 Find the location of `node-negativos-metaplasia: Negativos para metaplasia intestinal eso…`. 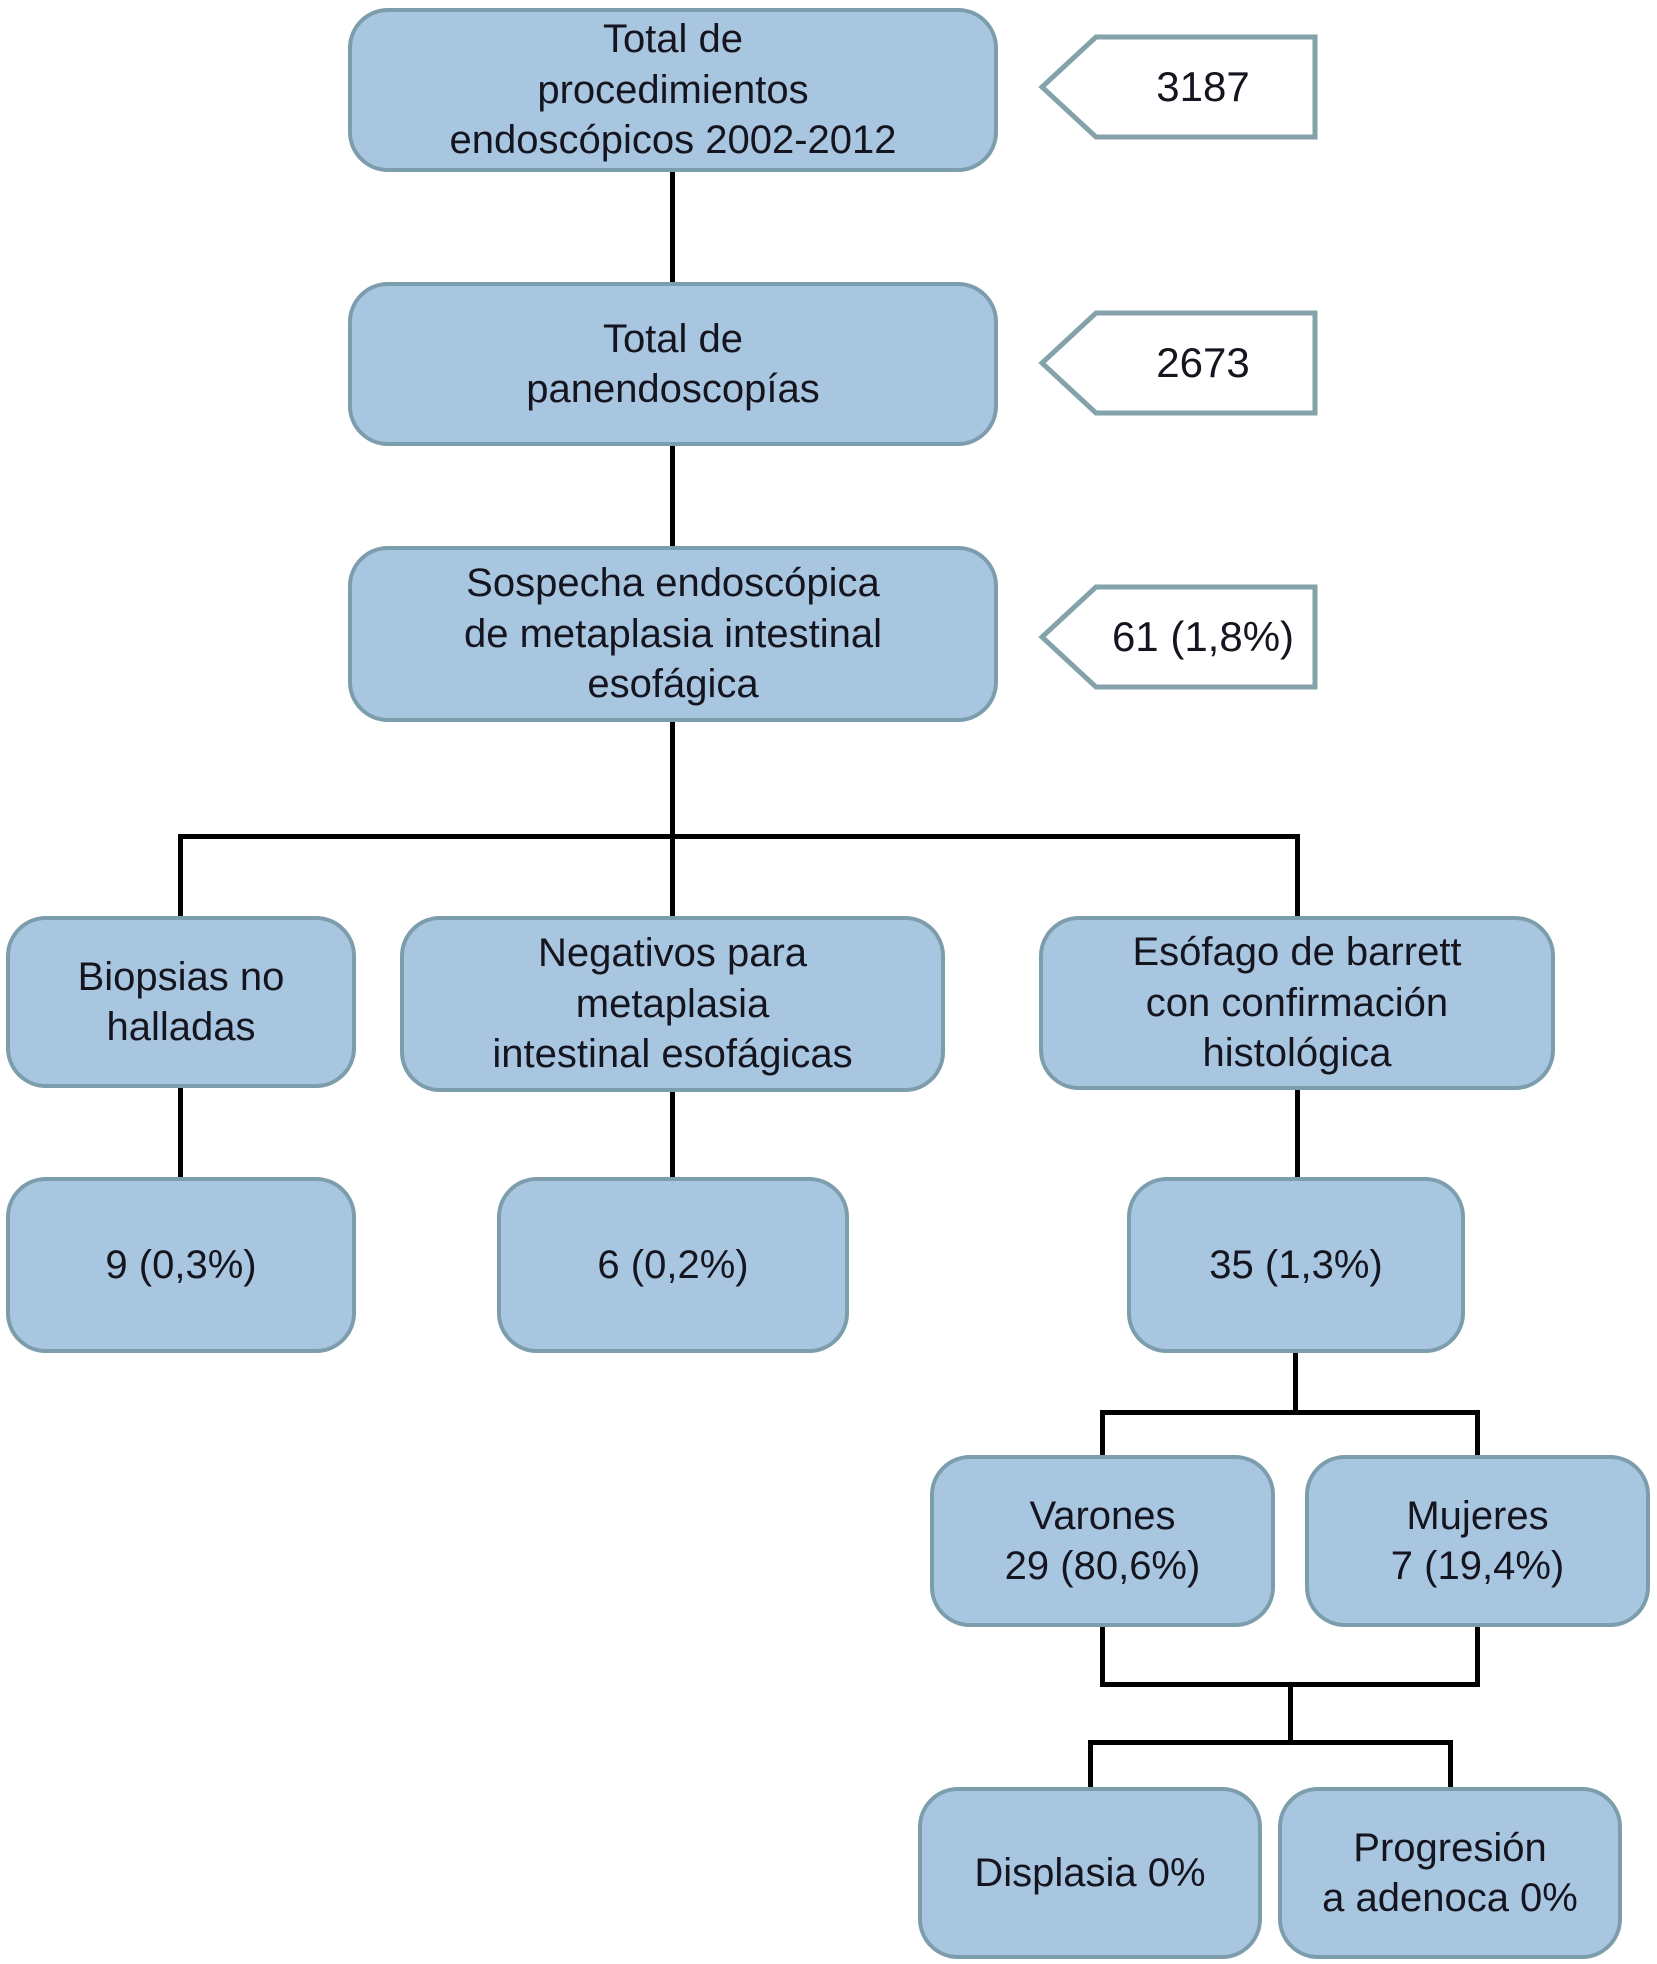

node-negativos-metaplasia: Negativos para metaplasia intestinal eso… is located at coordinates (672, 1004).